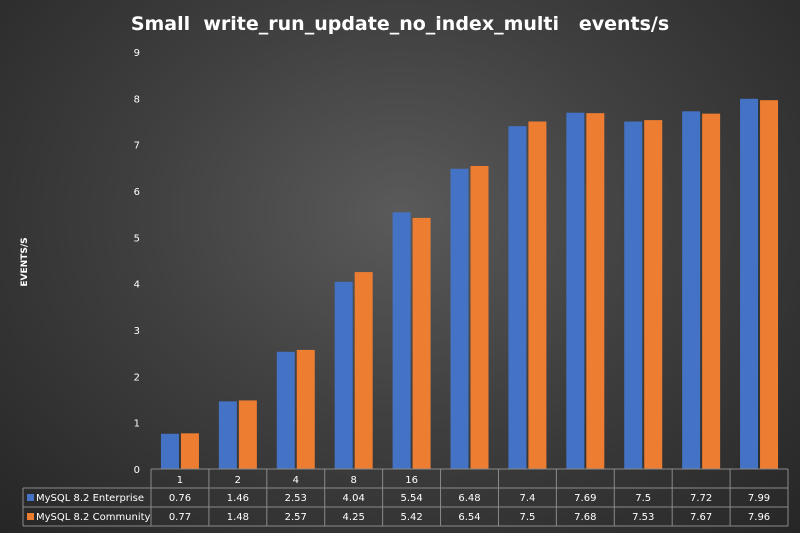  Describe the element at coordinates (411, 498) in the screenshot. I see `data-label: 5.54` at that location.